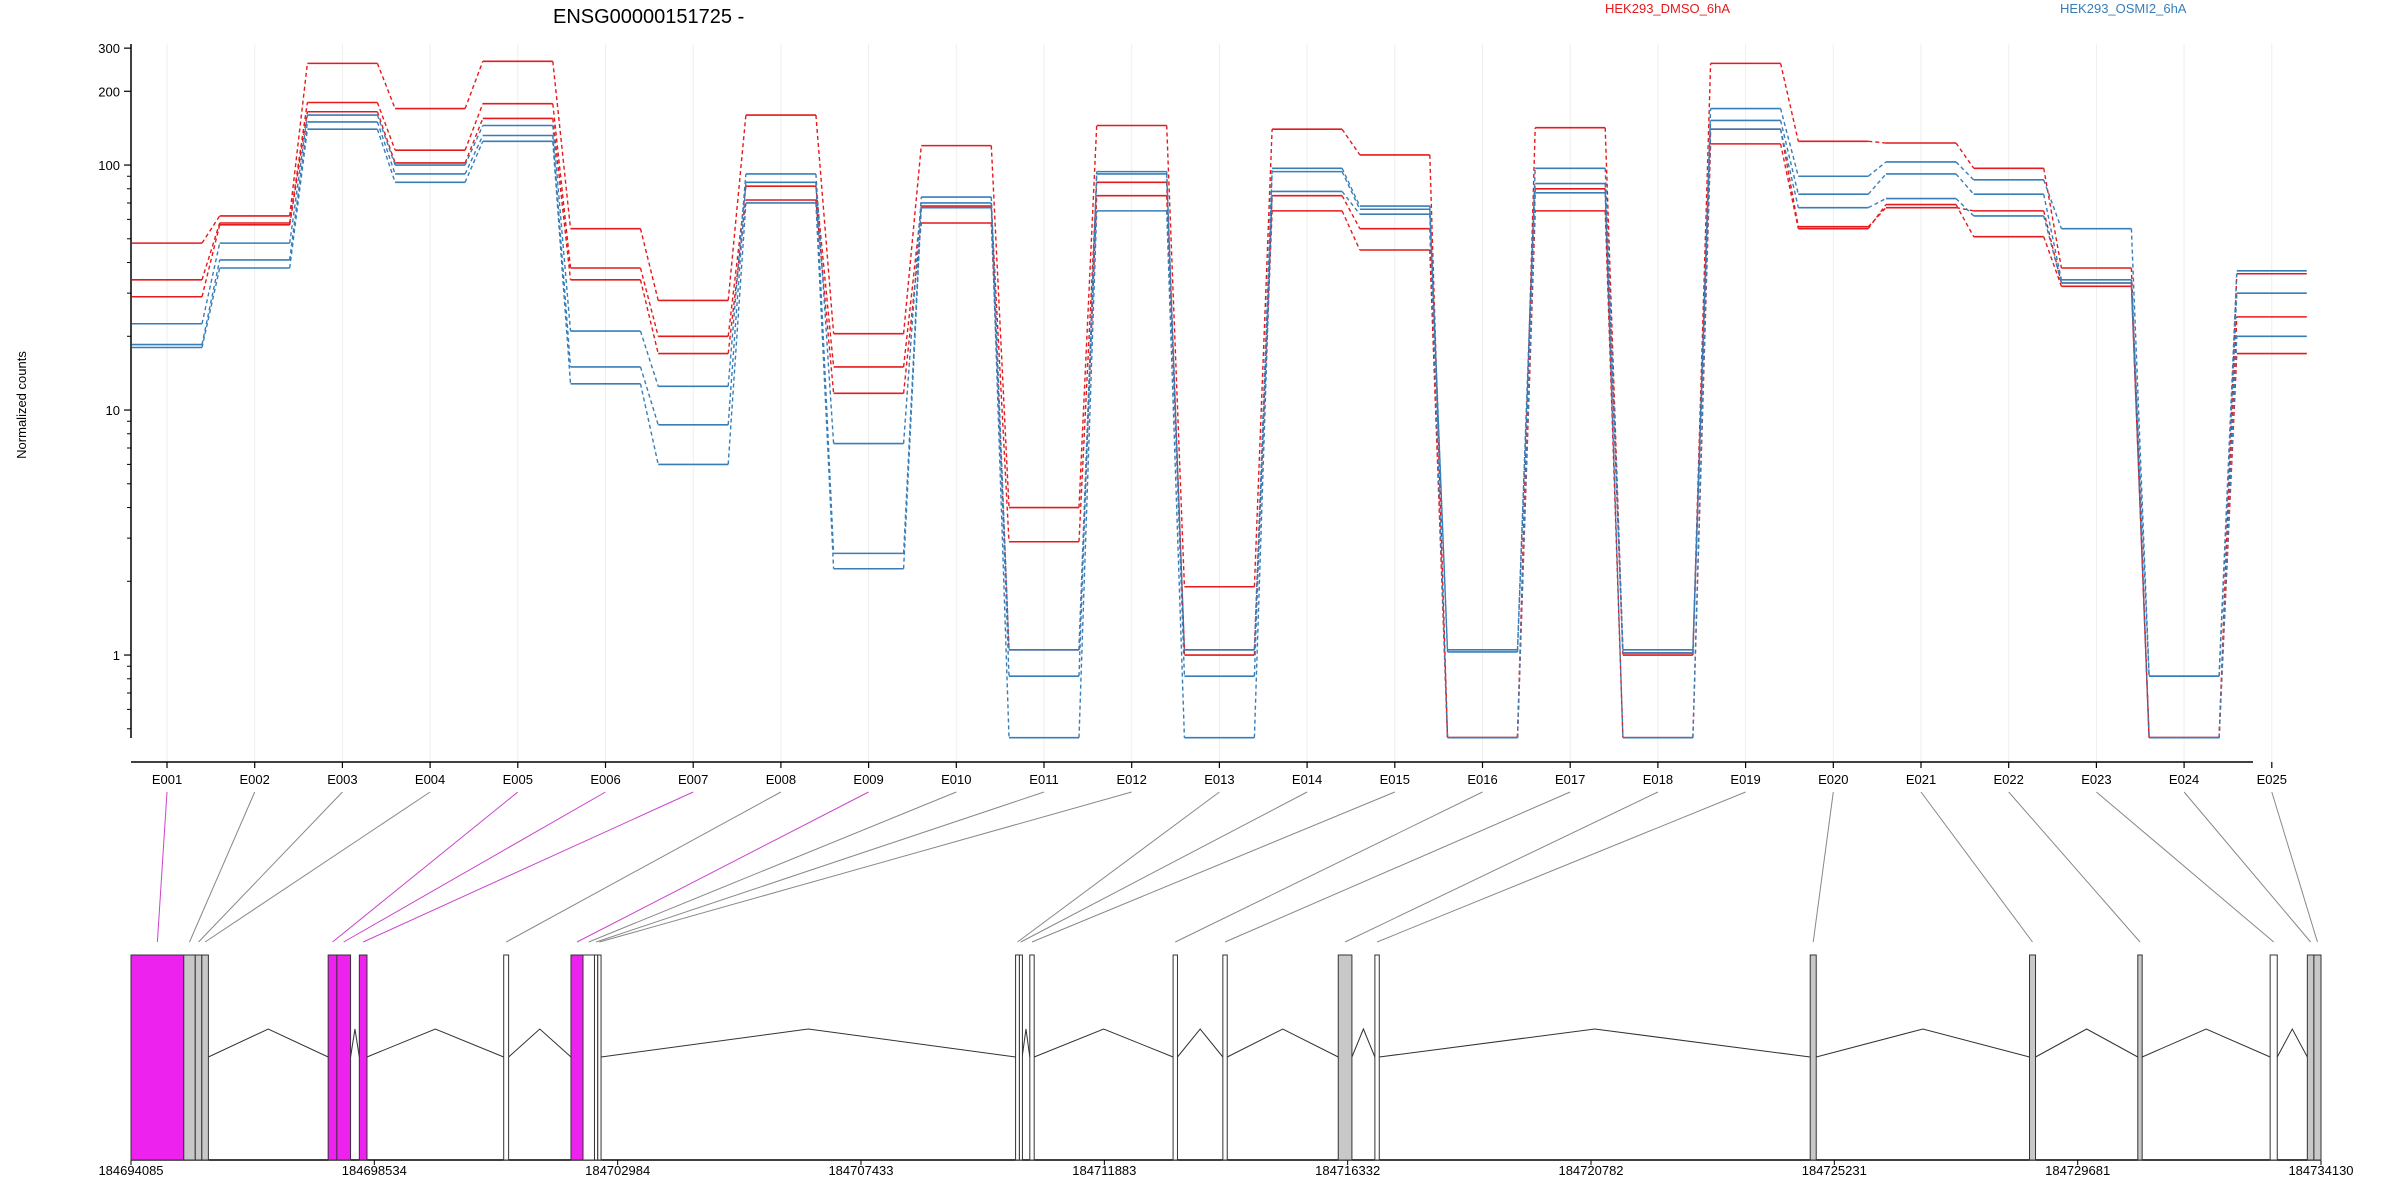  I want to click on genomic-tick-label: 184694085, so click(130, 1170).